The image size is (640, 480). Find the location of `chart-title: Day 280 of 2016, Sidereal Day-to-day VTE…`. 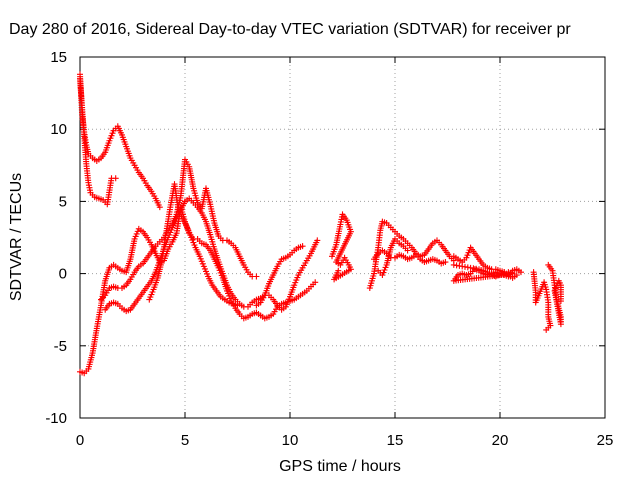

chart-title: Day 280 of 2016, Sidereal Day-to-day VTE… is located at coordinates (290, 29).